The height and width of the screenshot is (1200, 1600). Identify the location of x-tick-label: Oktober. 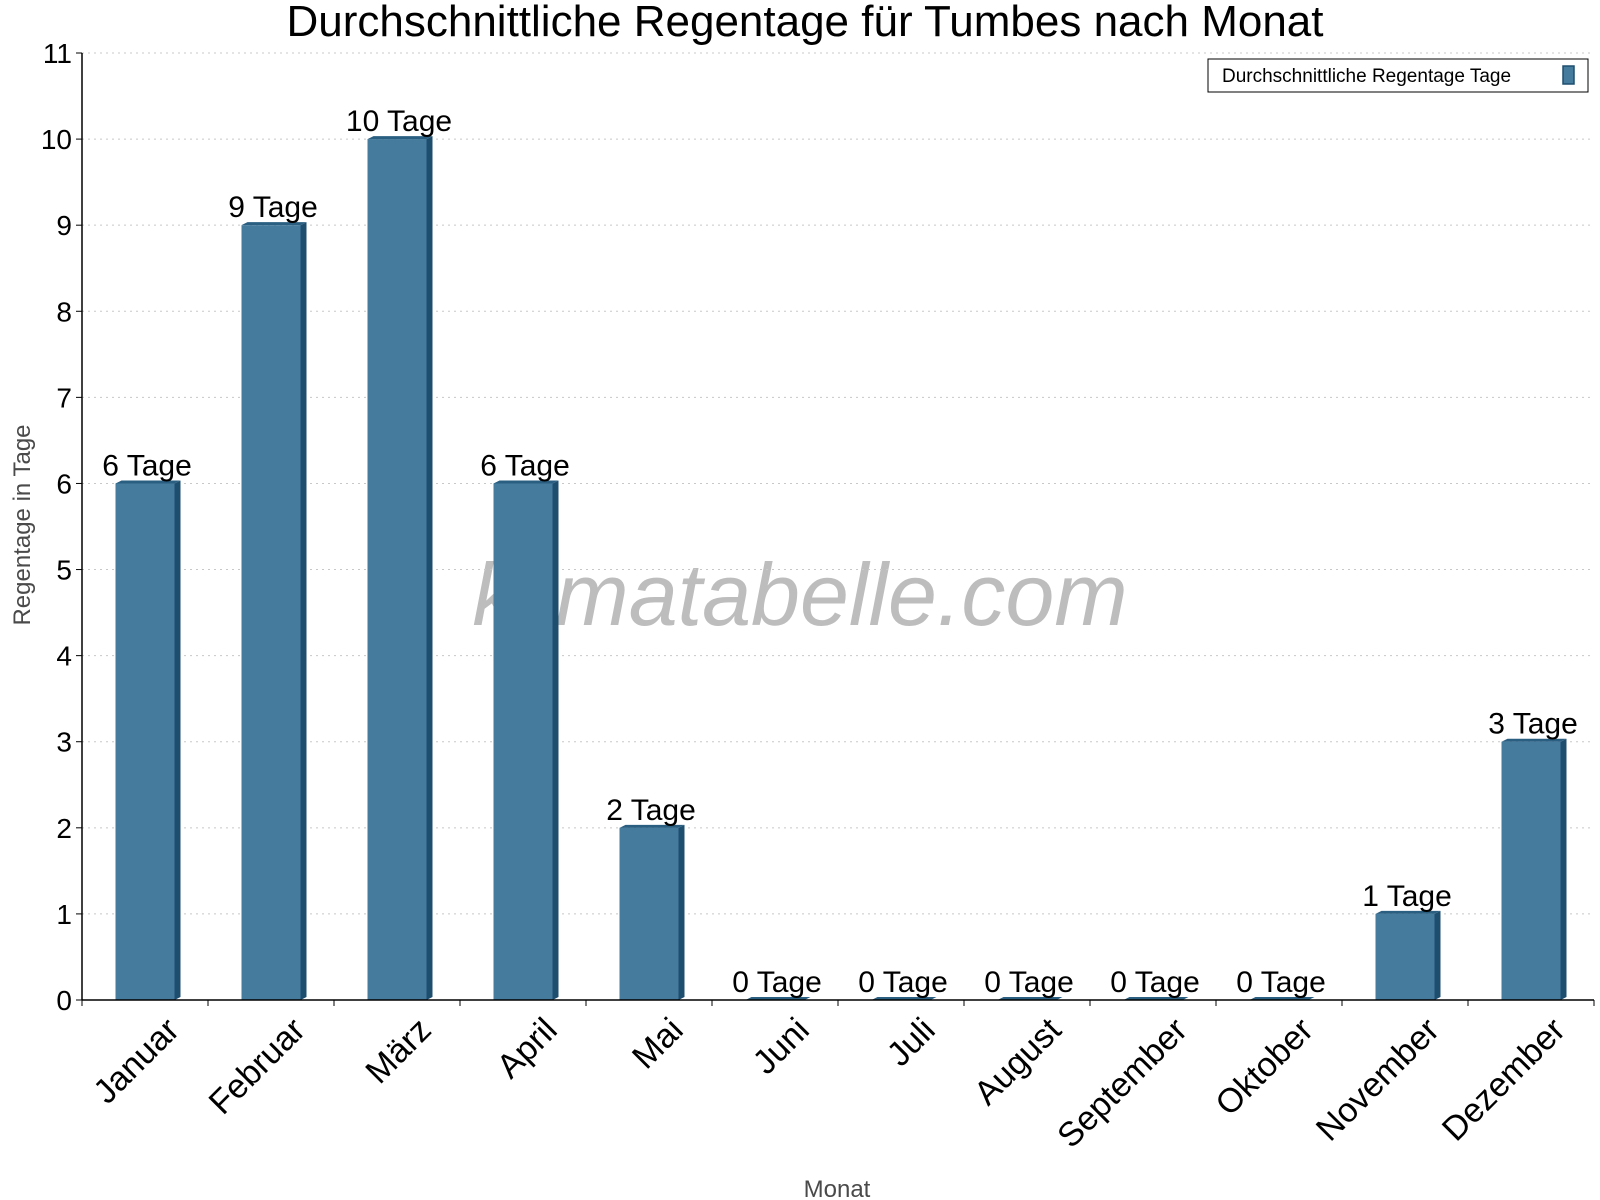
(1264, 1067).